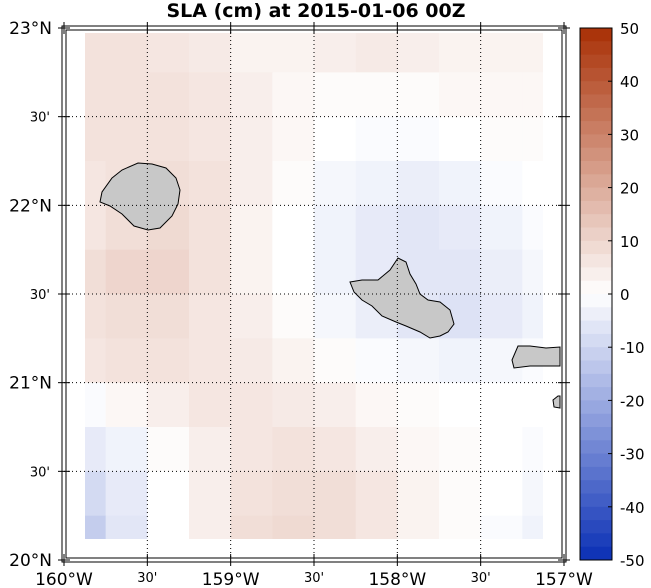  What do you see at coordinates (564, 579) in the screenshot?
I see `x-tick-label: 157°W` at bounding box center [564, 579].